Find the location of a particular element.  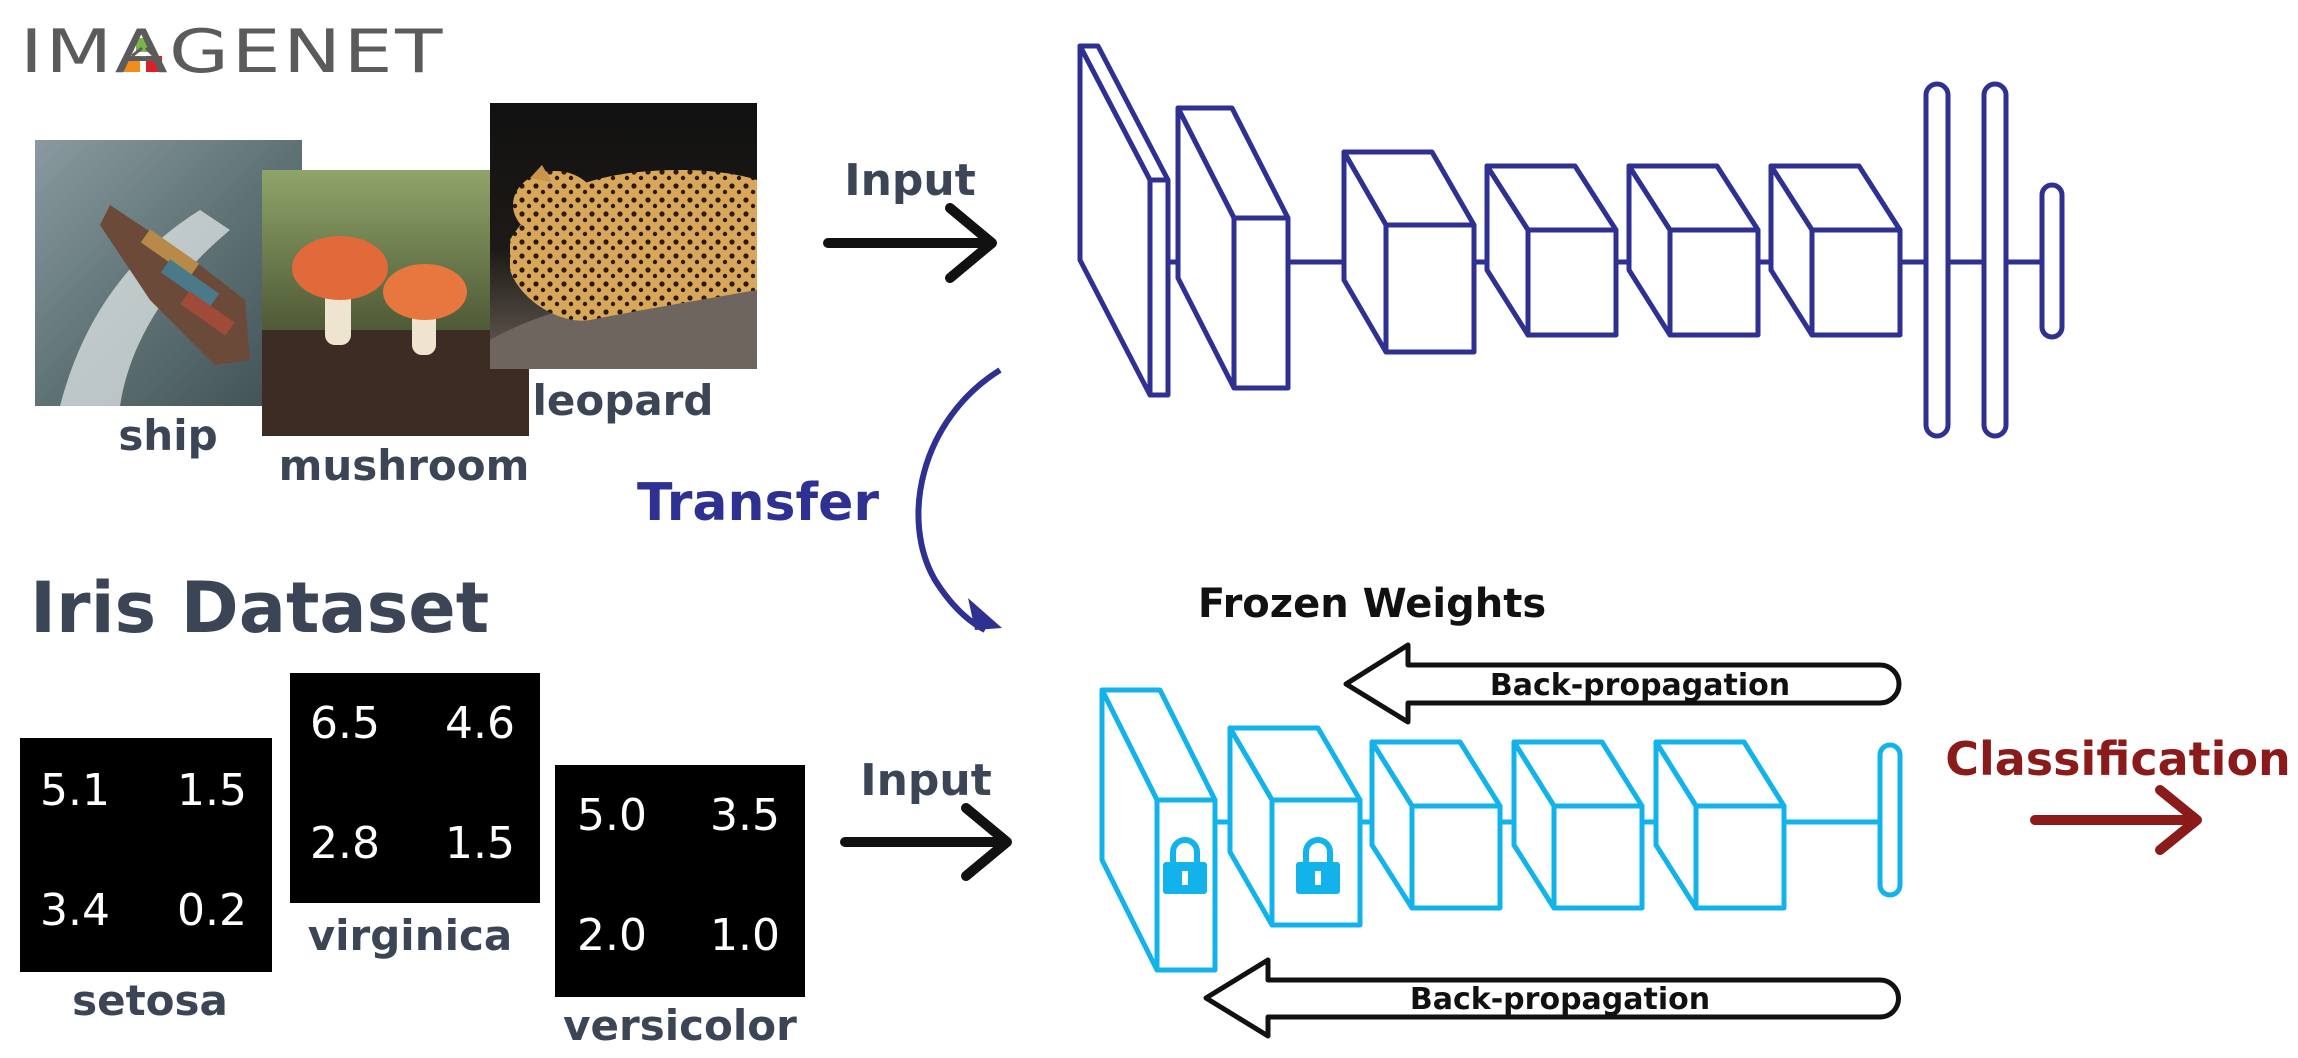

classification-label: Classification is located at coordinates (2118, 759).